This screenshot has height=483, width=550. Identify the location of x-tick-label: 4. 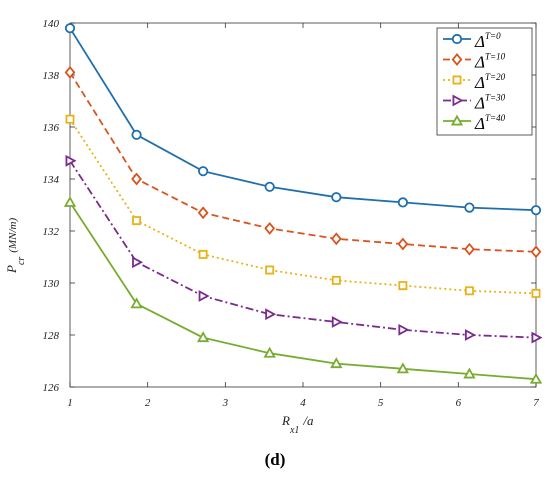
(303, 403).